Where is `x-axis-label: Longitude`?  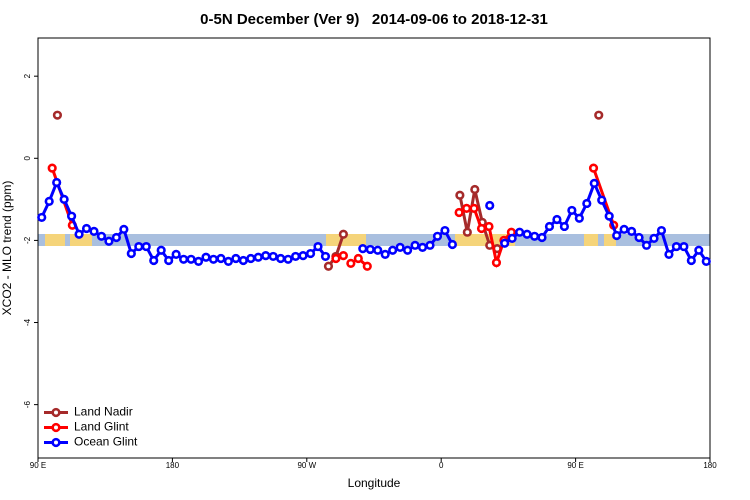 x-axis-label: Longitude is located at coordinates (374, 483).